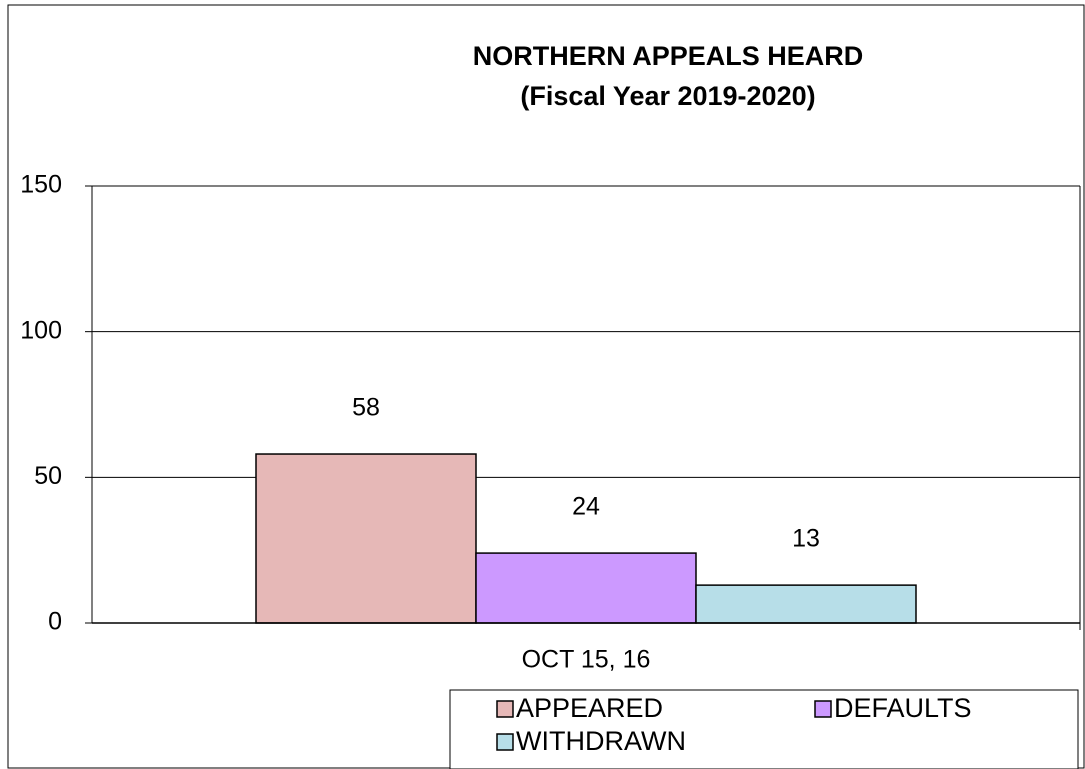 This screenshot has width=1085, height=769. What do you see at coordinates (903, 708) in the screenshot?
I see `legend-label: DEFAULTS` at bounding box center [903, 708].